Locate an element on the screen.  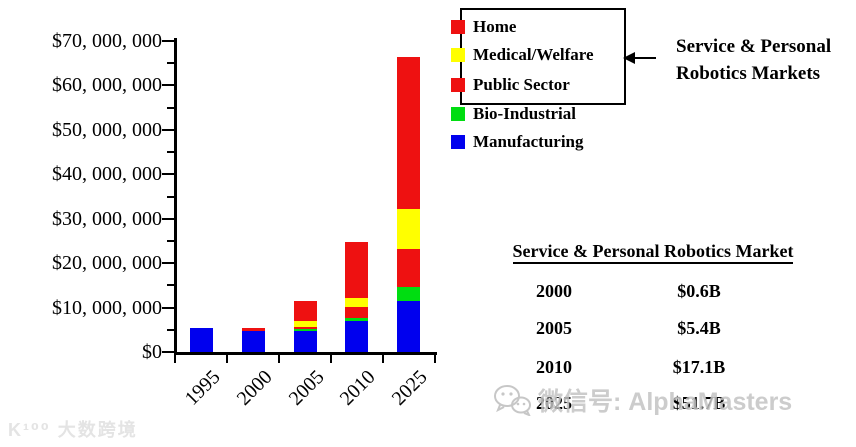
legend-item-medical-welfare: Medical/Welfare is located at coordinates (522, 55).